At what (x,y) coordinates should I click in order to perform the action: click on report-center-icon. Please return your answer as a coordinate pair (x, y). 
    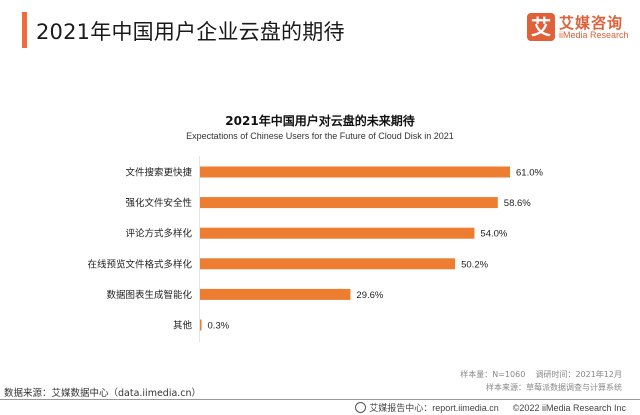
    Looking at the image, I should click on (361, 407).